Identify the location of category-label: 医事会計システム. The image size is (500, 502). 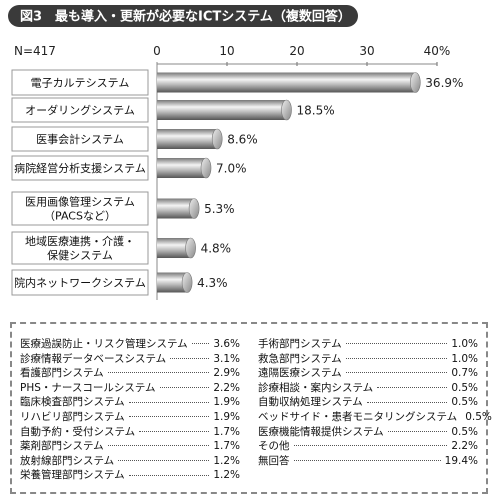
(80, 139).